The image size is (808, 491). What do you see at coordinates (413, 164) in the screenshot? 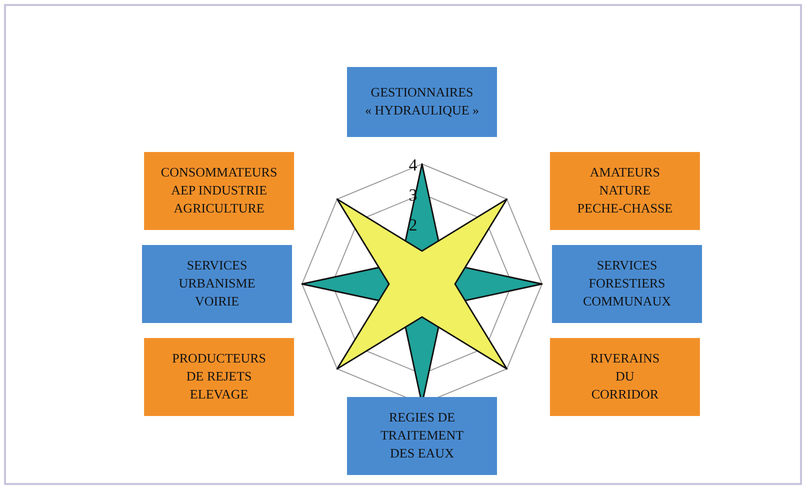
I see `y-tick-label: 4` at bounding box center [413, 164].